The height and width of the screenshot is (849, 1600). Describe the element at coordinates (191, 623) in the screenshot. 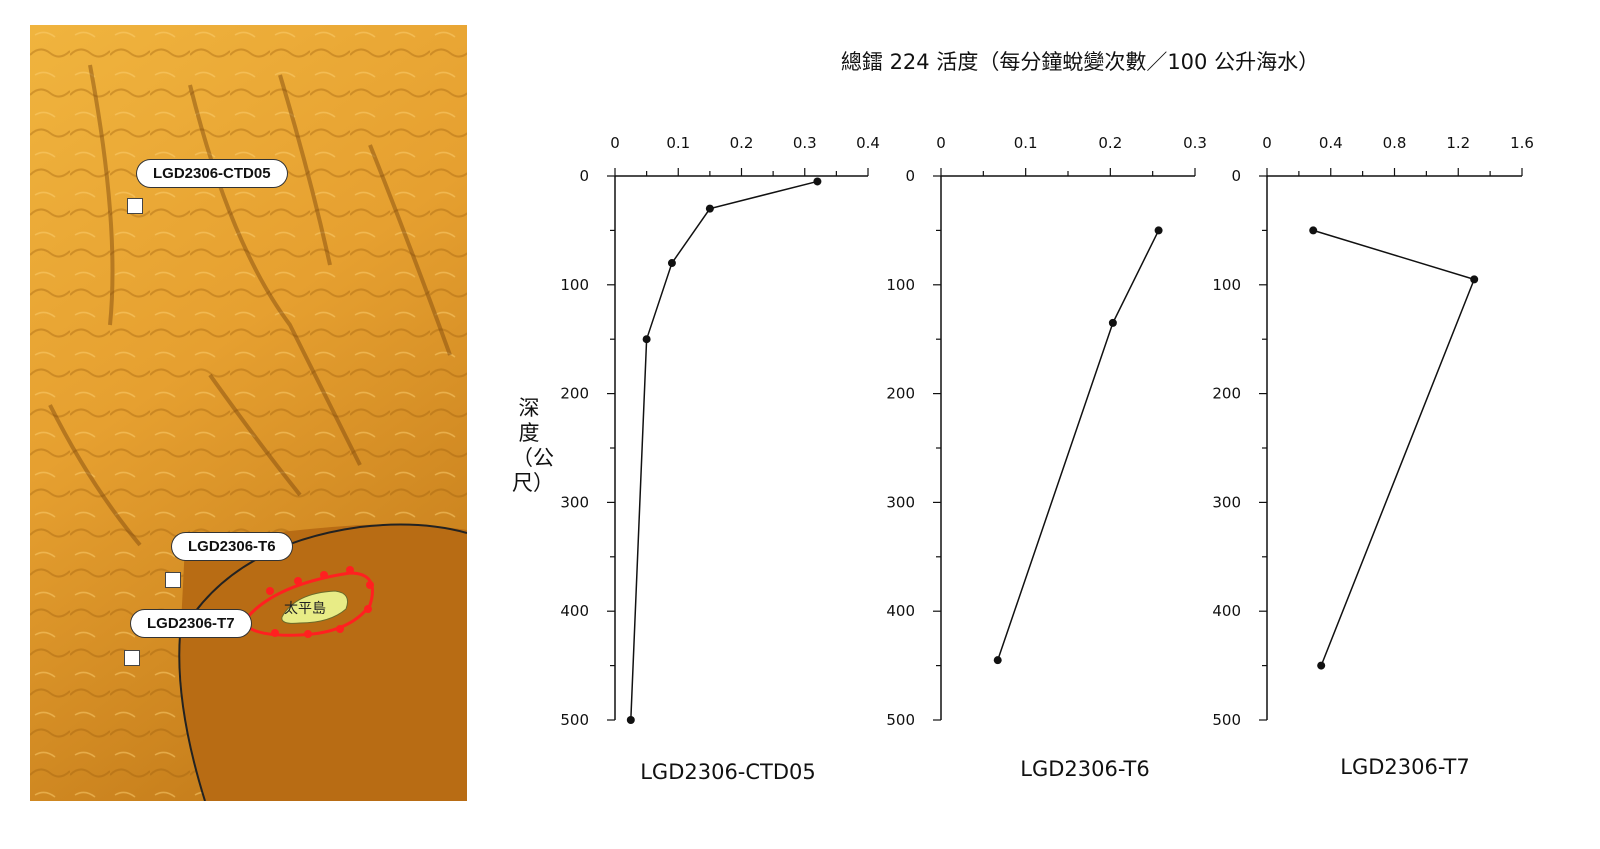

I see `station-label-t7: LGD2306-T7` at that location.